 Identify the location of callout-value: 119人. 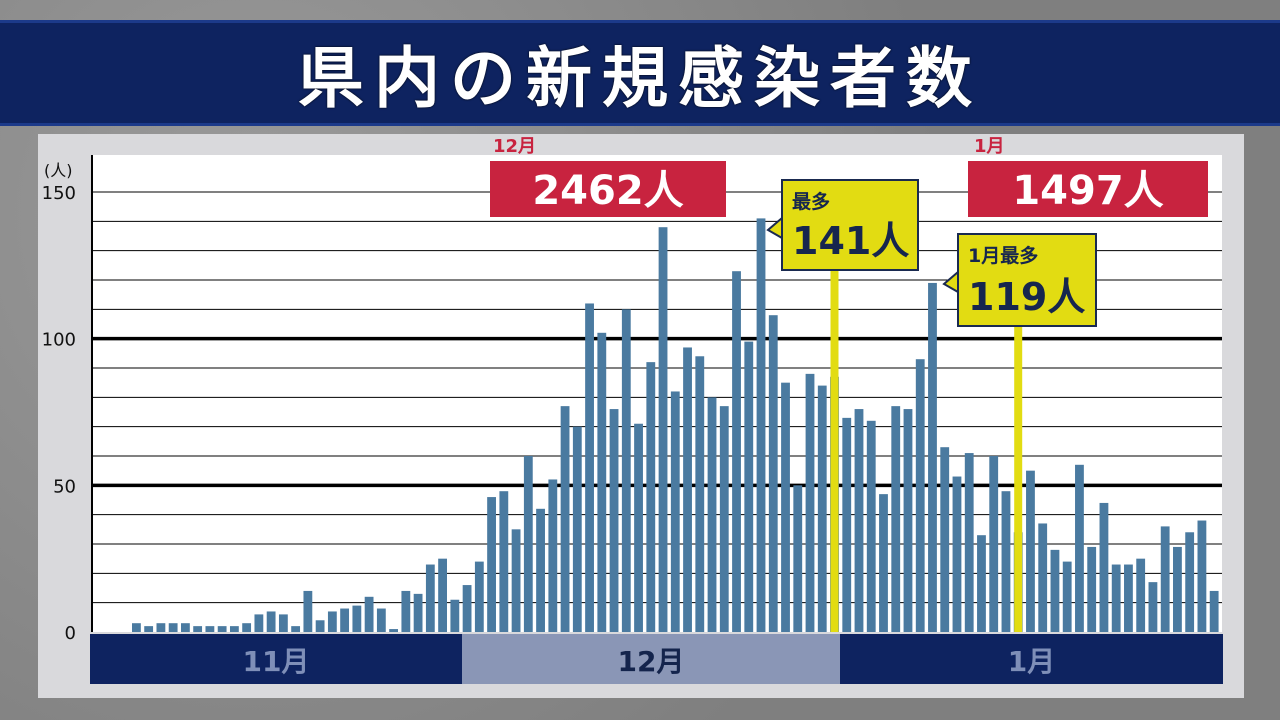
(1026, 297).